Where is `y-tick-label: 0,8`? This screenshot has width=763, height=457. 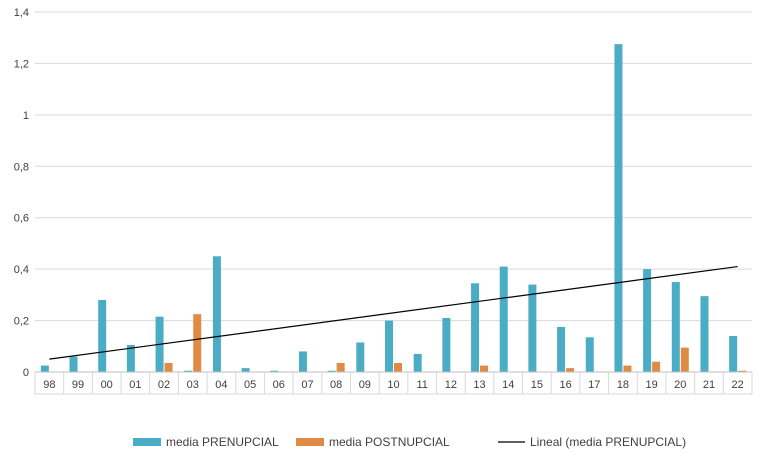 y-tick-label: 0,8 is located at coordinates (21, 167).